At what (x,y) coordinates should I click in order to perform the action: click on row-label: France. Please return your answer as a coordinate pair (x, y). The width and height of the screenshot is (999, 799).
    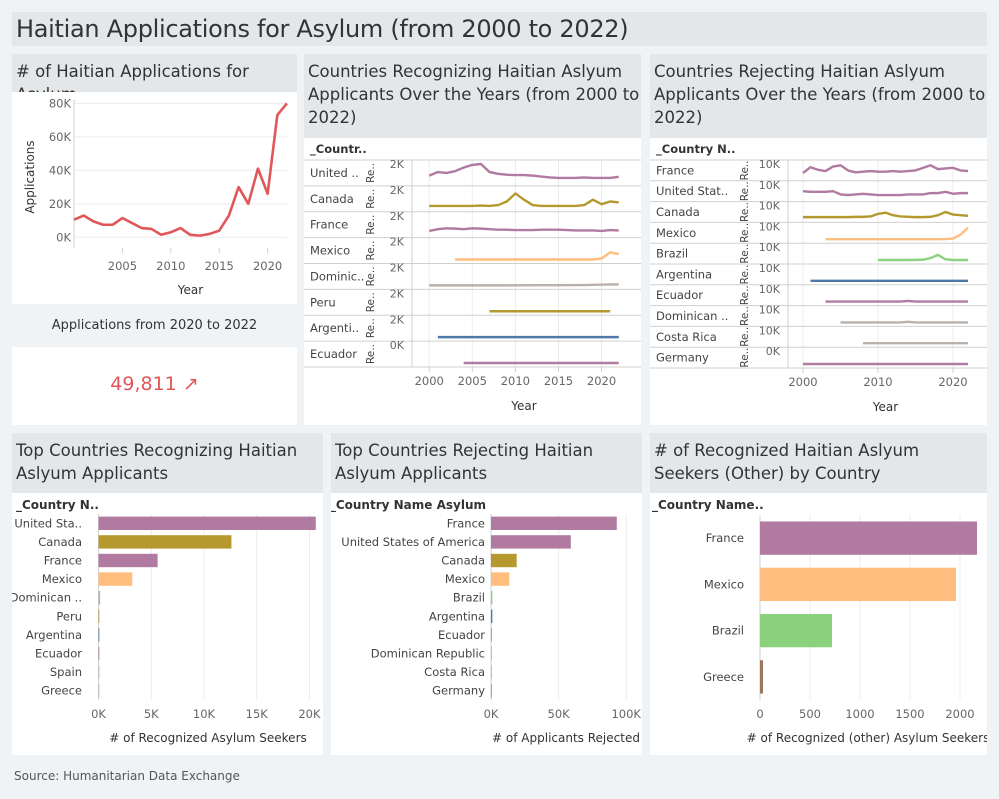
    Looking at the image, I should click on (675, 170).